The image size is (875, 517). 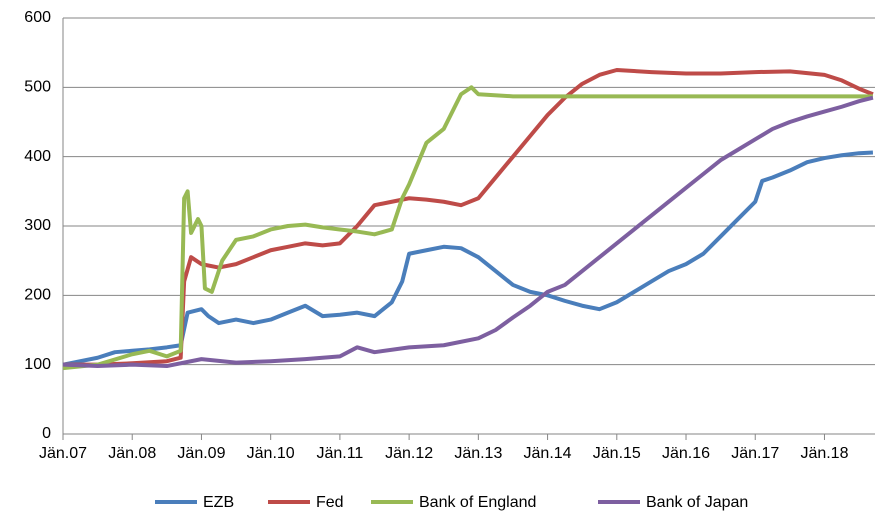 What do you see at coordinates (824, 453) in the screenshot?
I see `x-tick-label: Jän.18` at bounding box center [824, 453].